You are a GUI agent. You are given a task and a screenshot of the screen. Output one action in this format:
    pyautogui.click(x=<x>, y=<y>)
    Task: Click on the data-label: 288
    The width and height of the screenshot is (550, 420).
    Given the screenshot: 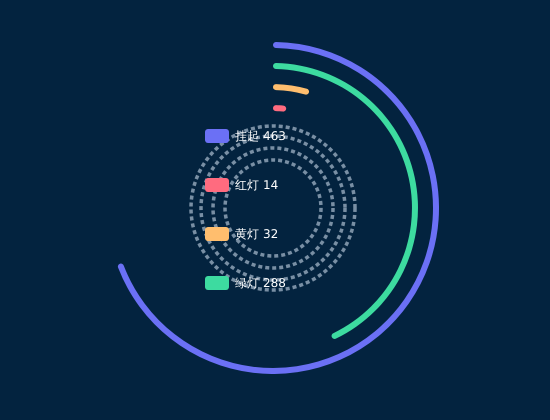 What is the action you would take?
    pyautogui.click(x=274, y=283)
    